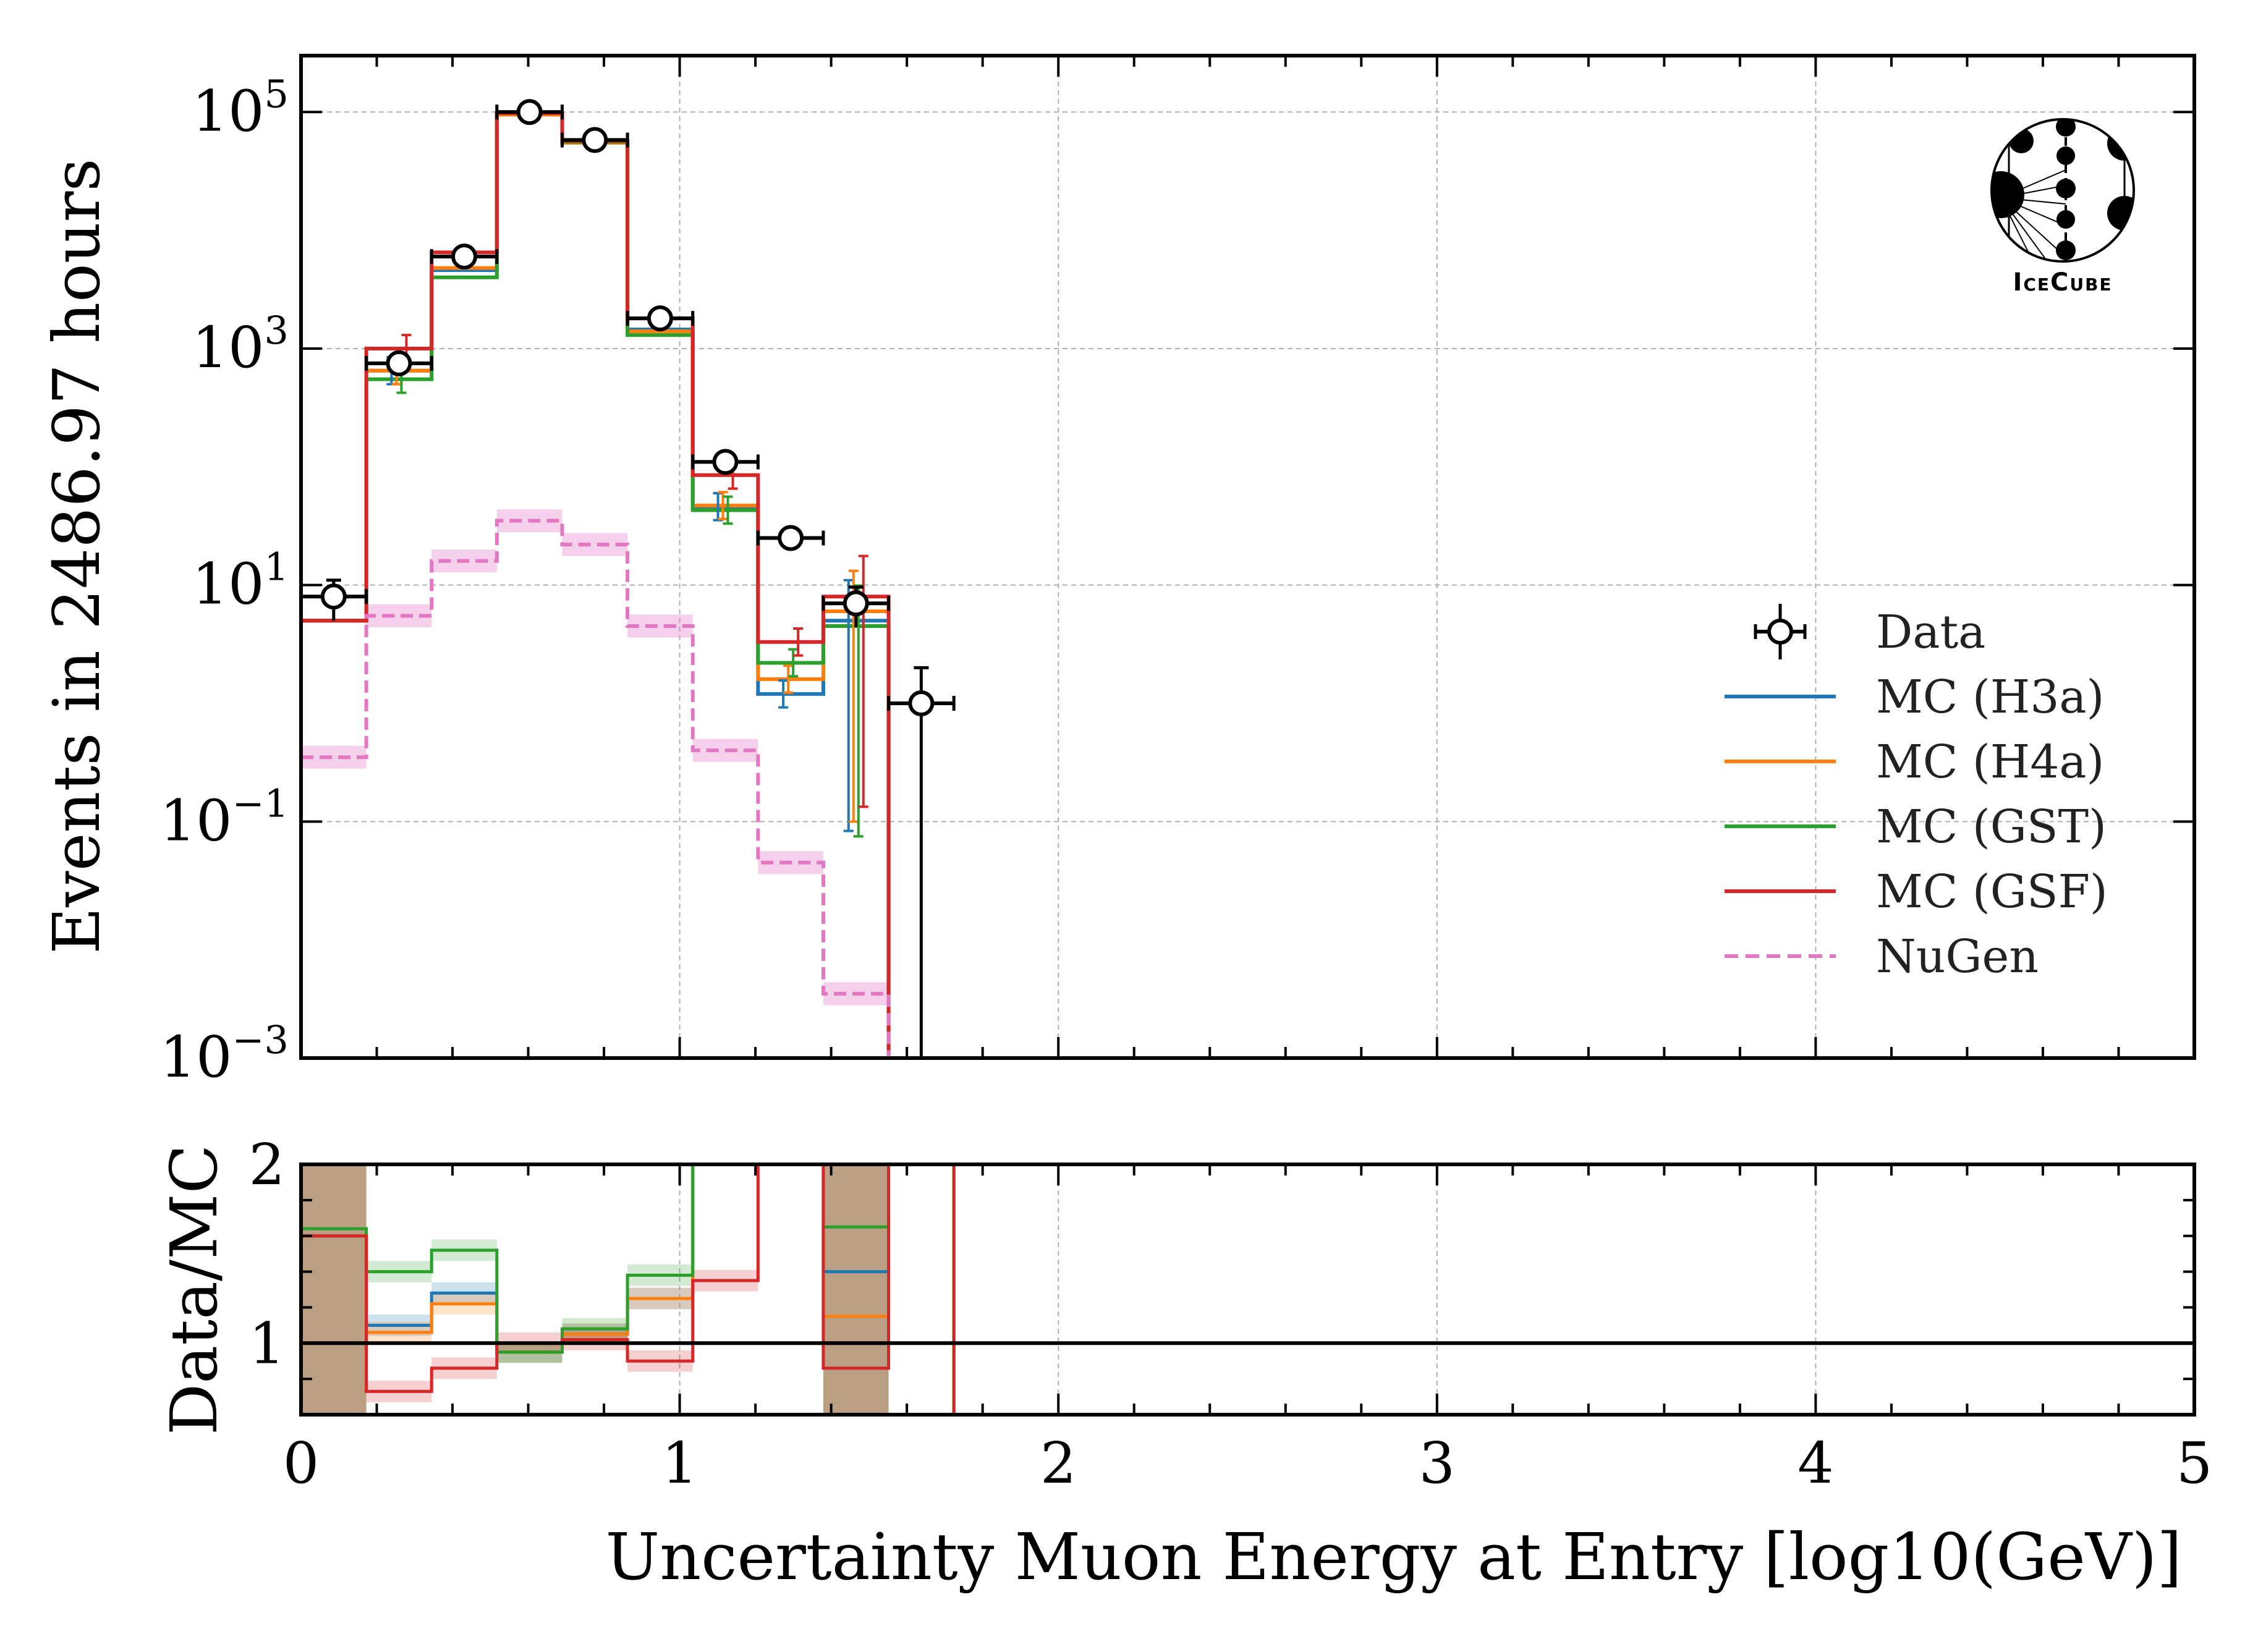 The image size is (2258, 1652). Describe the element at coordinates (1990, 697) in the screenshot. I see `legend-label: MC (H3a)` at that location.